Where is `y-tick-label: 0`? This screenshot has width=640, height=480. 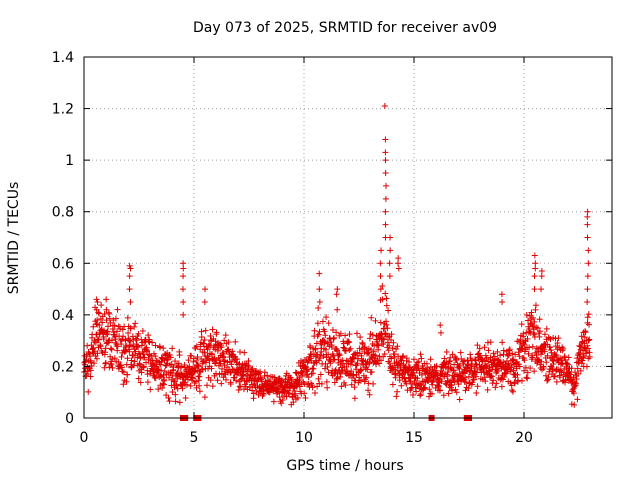 y-tick-label: 0 is located at coordinates (69, 419).